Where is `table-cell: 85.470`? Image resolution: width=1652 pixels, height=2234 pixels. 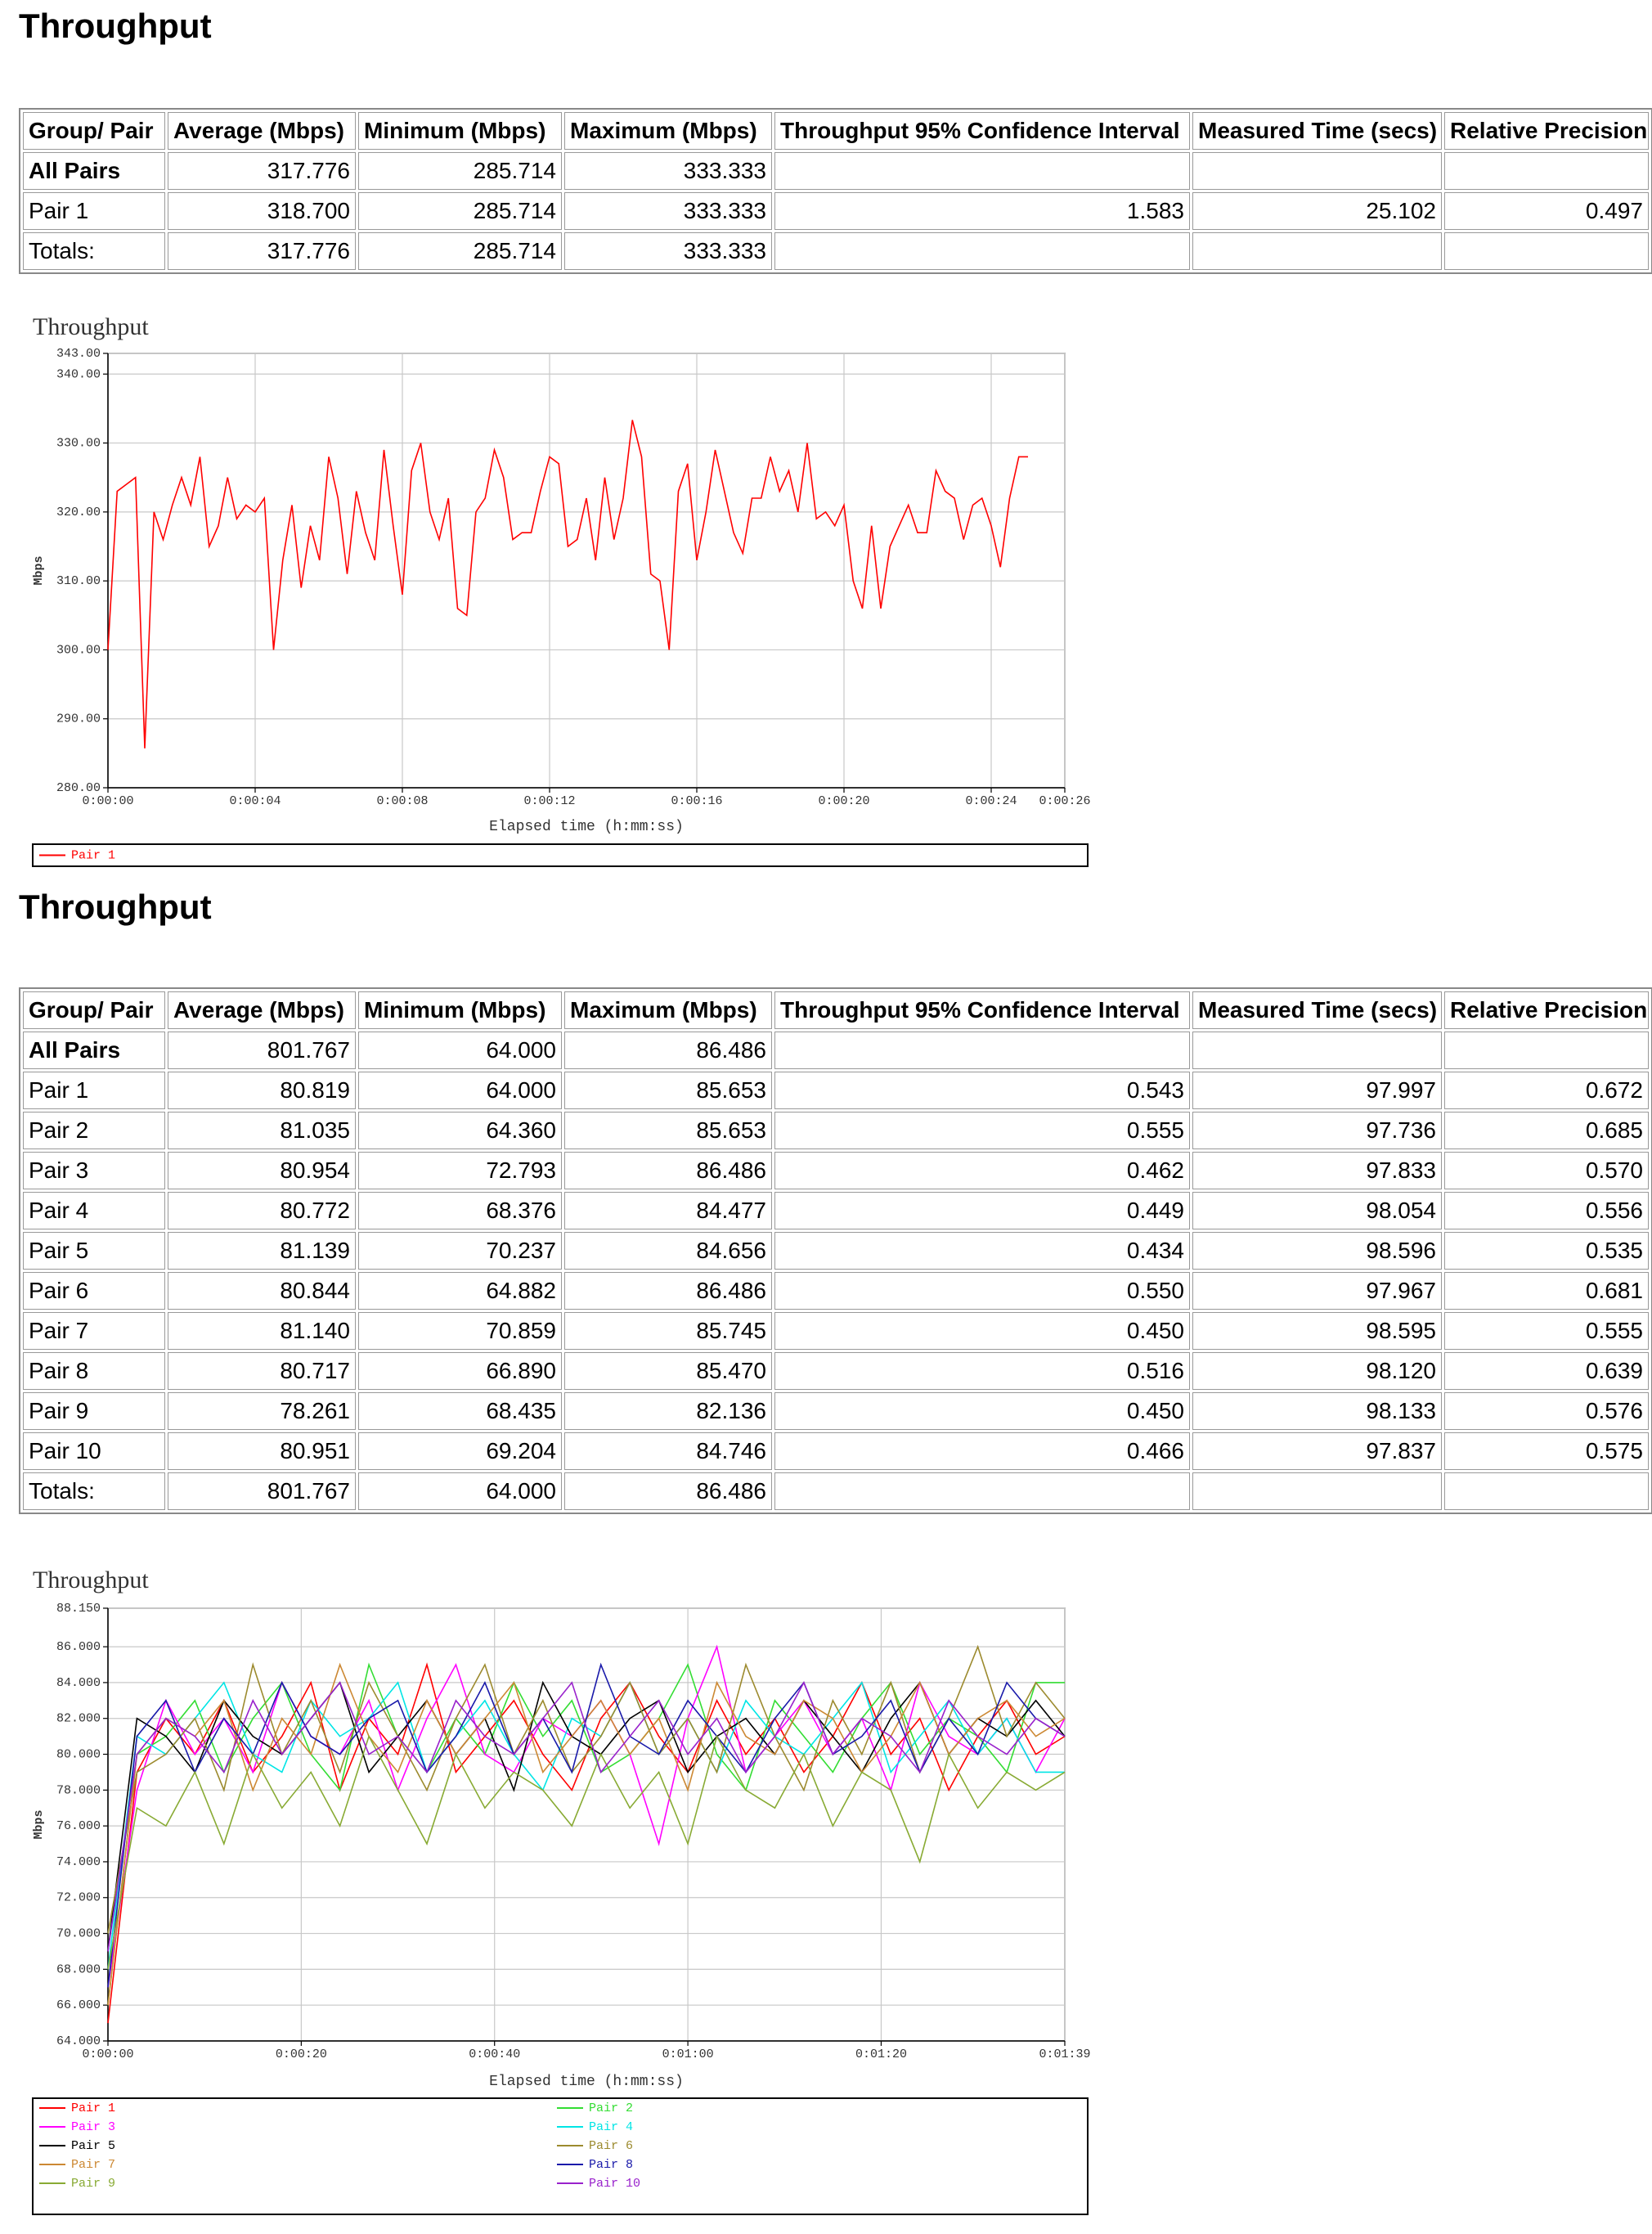 table-cell: 85.470 is located at coordinates (668, 1371).